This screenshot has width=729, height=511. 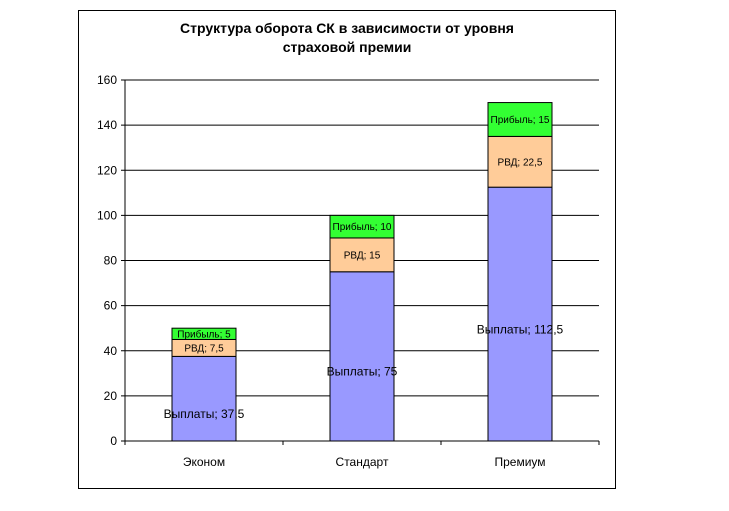 What do you see at coordinates (107, 170) in the screenshot?
I see `y-tick-label: 120` at bounding box center [107, 170].